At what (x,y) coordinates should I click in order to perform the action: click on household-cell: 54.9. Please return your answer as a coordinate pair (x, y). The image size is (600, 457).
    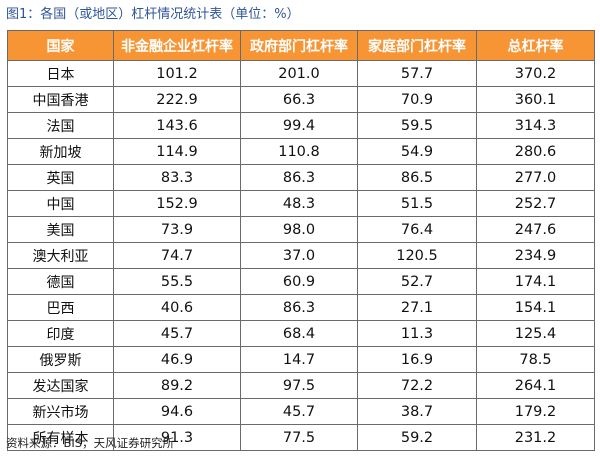
    Looking at the image, I should click on (417, 151).